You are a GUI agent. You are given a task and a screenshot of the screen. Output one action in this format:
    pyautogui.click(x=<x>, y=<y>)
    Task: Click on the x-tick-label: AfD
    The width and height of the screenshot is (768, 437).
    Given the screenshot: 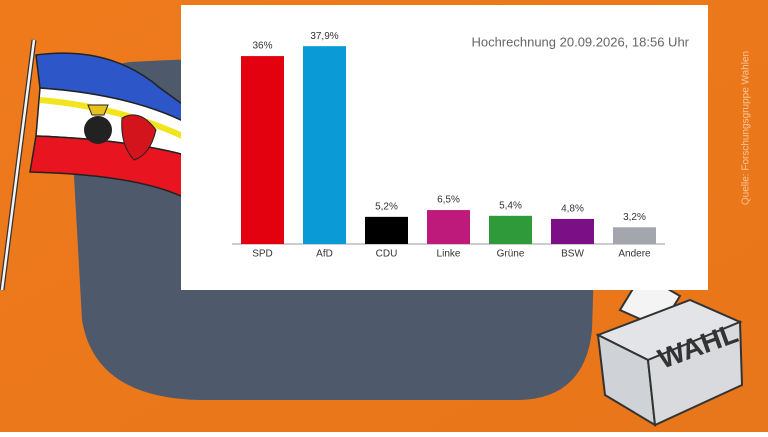 What is the action you would take?
    pyautogui.click(x=324, y=254)
    